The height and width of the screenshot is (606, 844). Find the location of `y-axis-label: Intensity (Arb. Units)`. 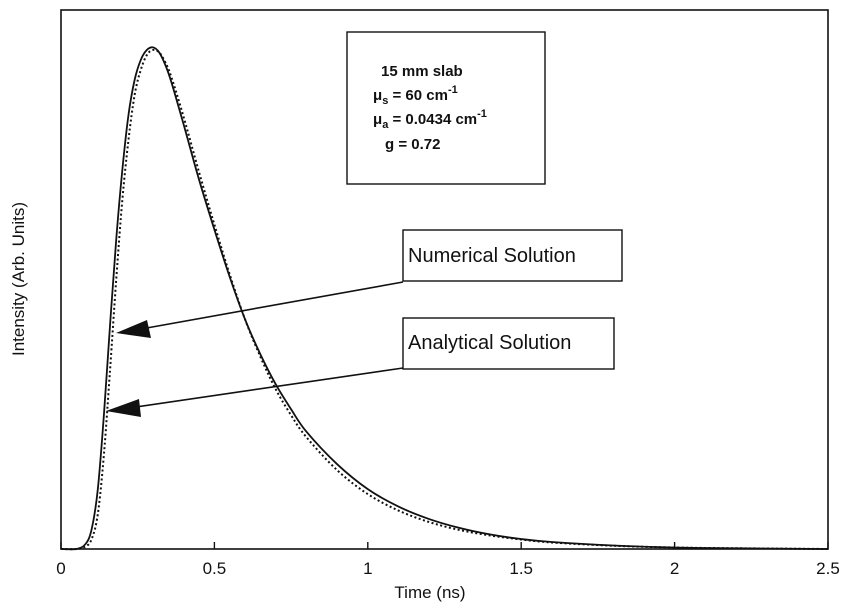

y-axis-label: Intensity (Arb. Units) is located at coordinates (18, 279).